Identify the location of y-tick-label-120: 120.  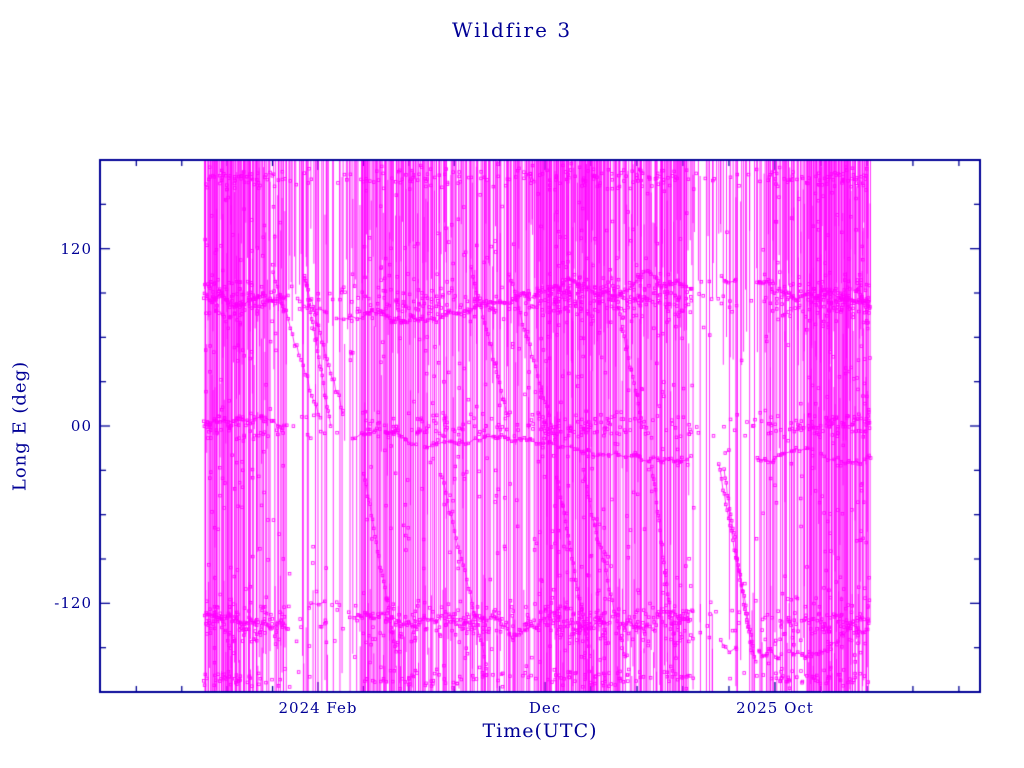
(76, 249).